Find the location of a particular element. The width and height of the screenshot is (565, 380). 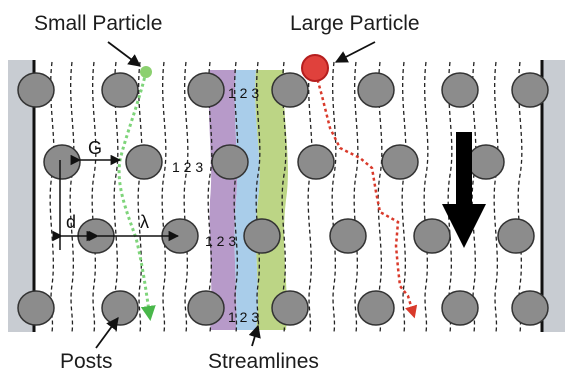

large-particle-label: Large Particle is located at coordinates (355, 23).